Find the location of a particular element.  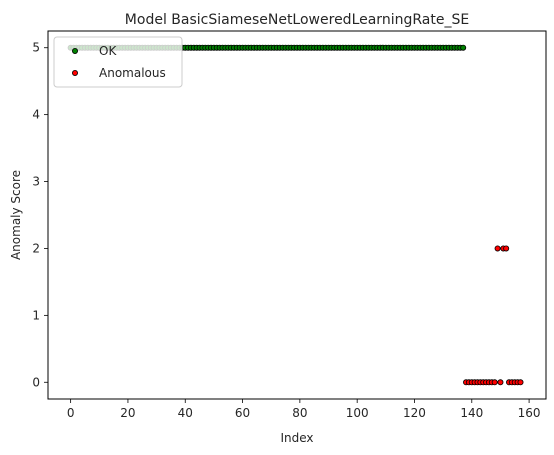

y-tick-label: 5 is located at coordinates (36, 48).